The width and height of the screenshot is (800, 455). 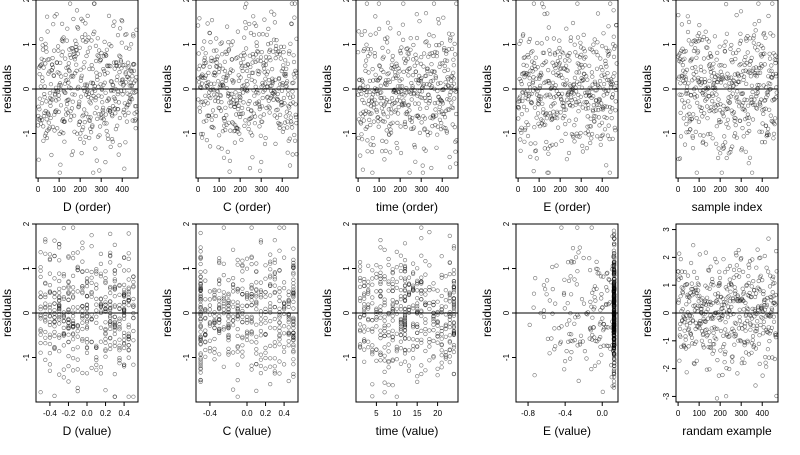 I want to click on y-tick-label: -2, so click(x=666, y=369).